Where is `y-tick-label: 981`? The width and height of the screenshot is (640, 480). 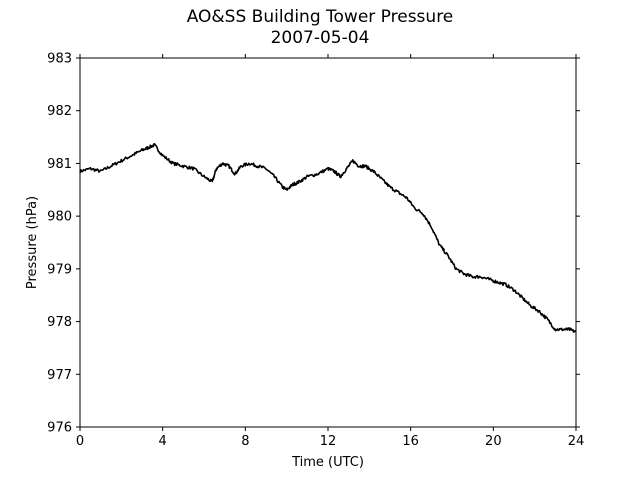 y-tick-label: 981 is located at coordinates (59, 164).